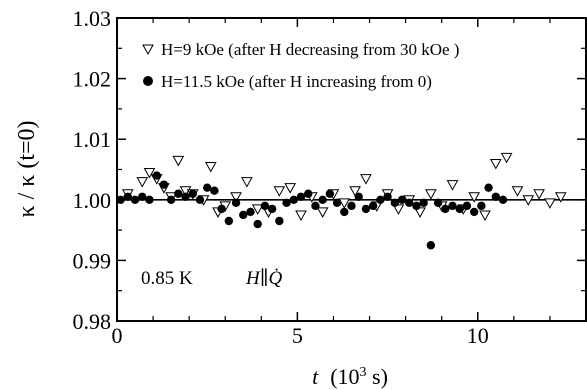 This screenshot has width=587, height=390. Describe the element at coordinates (92, 200) in the screenshot. I see `y-tick-label: 1.00` at that location.